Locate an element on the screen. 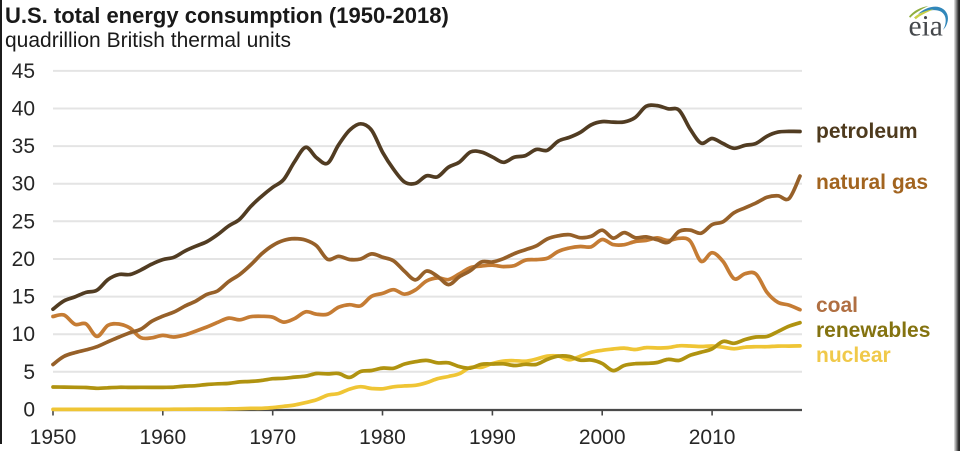 The height and width of the screenshot is (451, 960). svg-text: 0 is located at coordinates (29, 409).